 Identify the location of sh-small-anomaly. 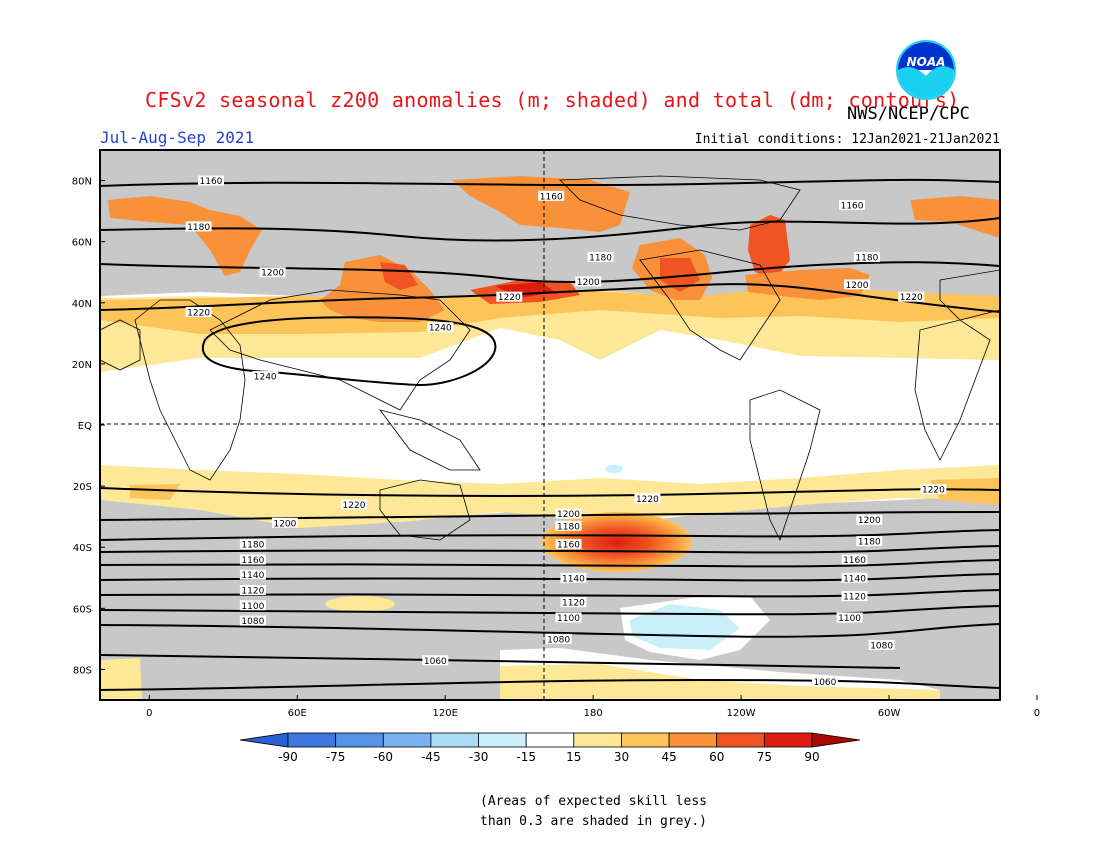
(360, 604).